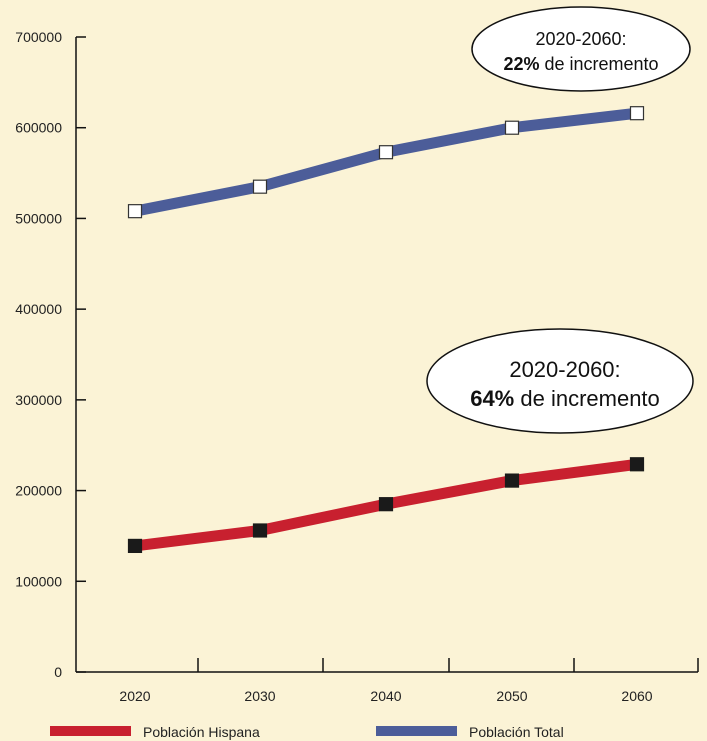 The height and width of the screenshot is (741, 707). I want to click on annotation-percent: 64%, so click(492, 398).